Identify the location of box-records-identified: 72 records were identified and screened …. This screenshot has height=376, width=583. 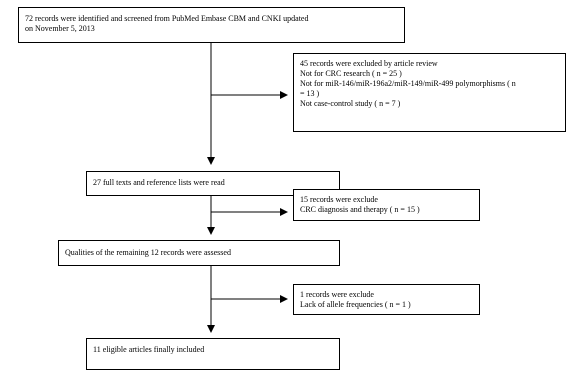
(211, 25).